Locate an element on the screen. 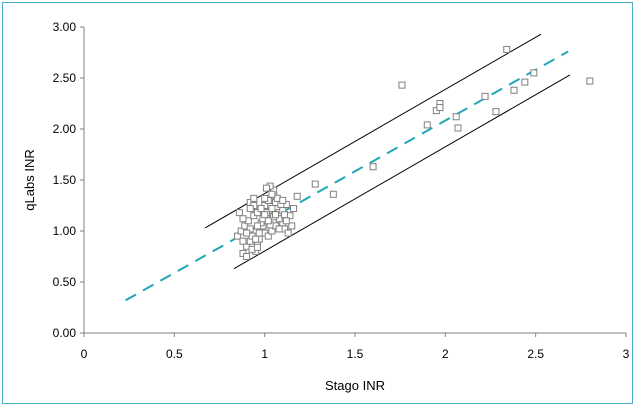 This screenshot has width=637, height=408. x-tick-label: 2.5 is located at coordinates (535, 354).